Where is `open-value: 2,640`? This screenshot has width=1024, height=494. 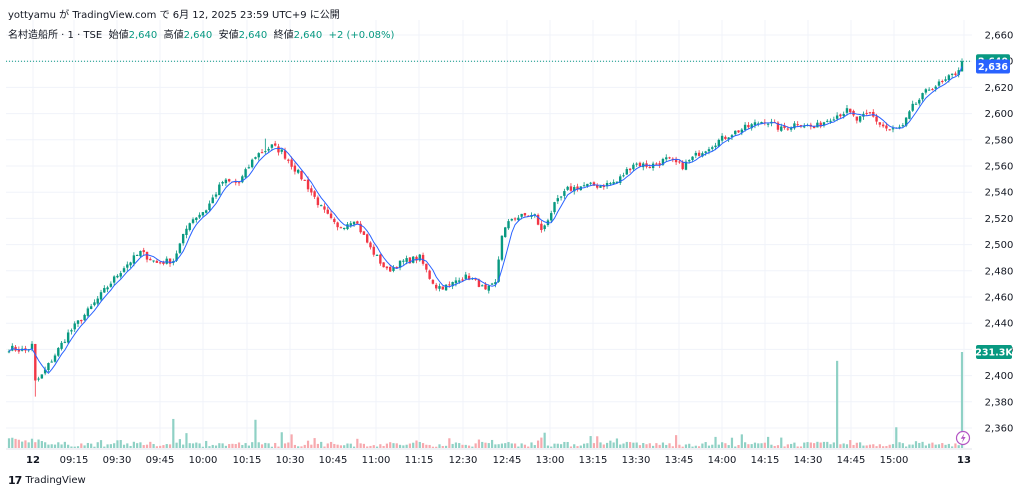 open-value: 2,640 is located at coordinates (143, 35).